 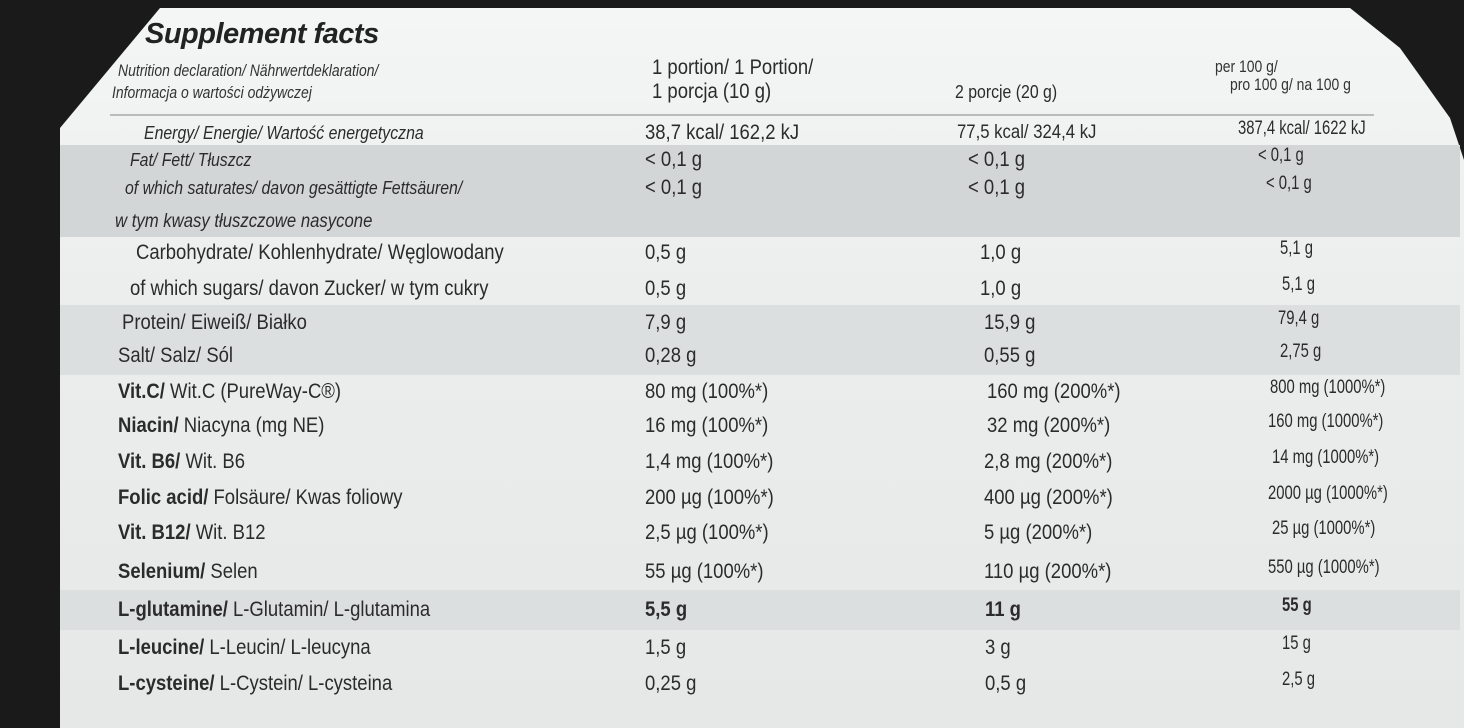 I want to click on row-value-col3: 55 g, so click(x=1297, y=605).